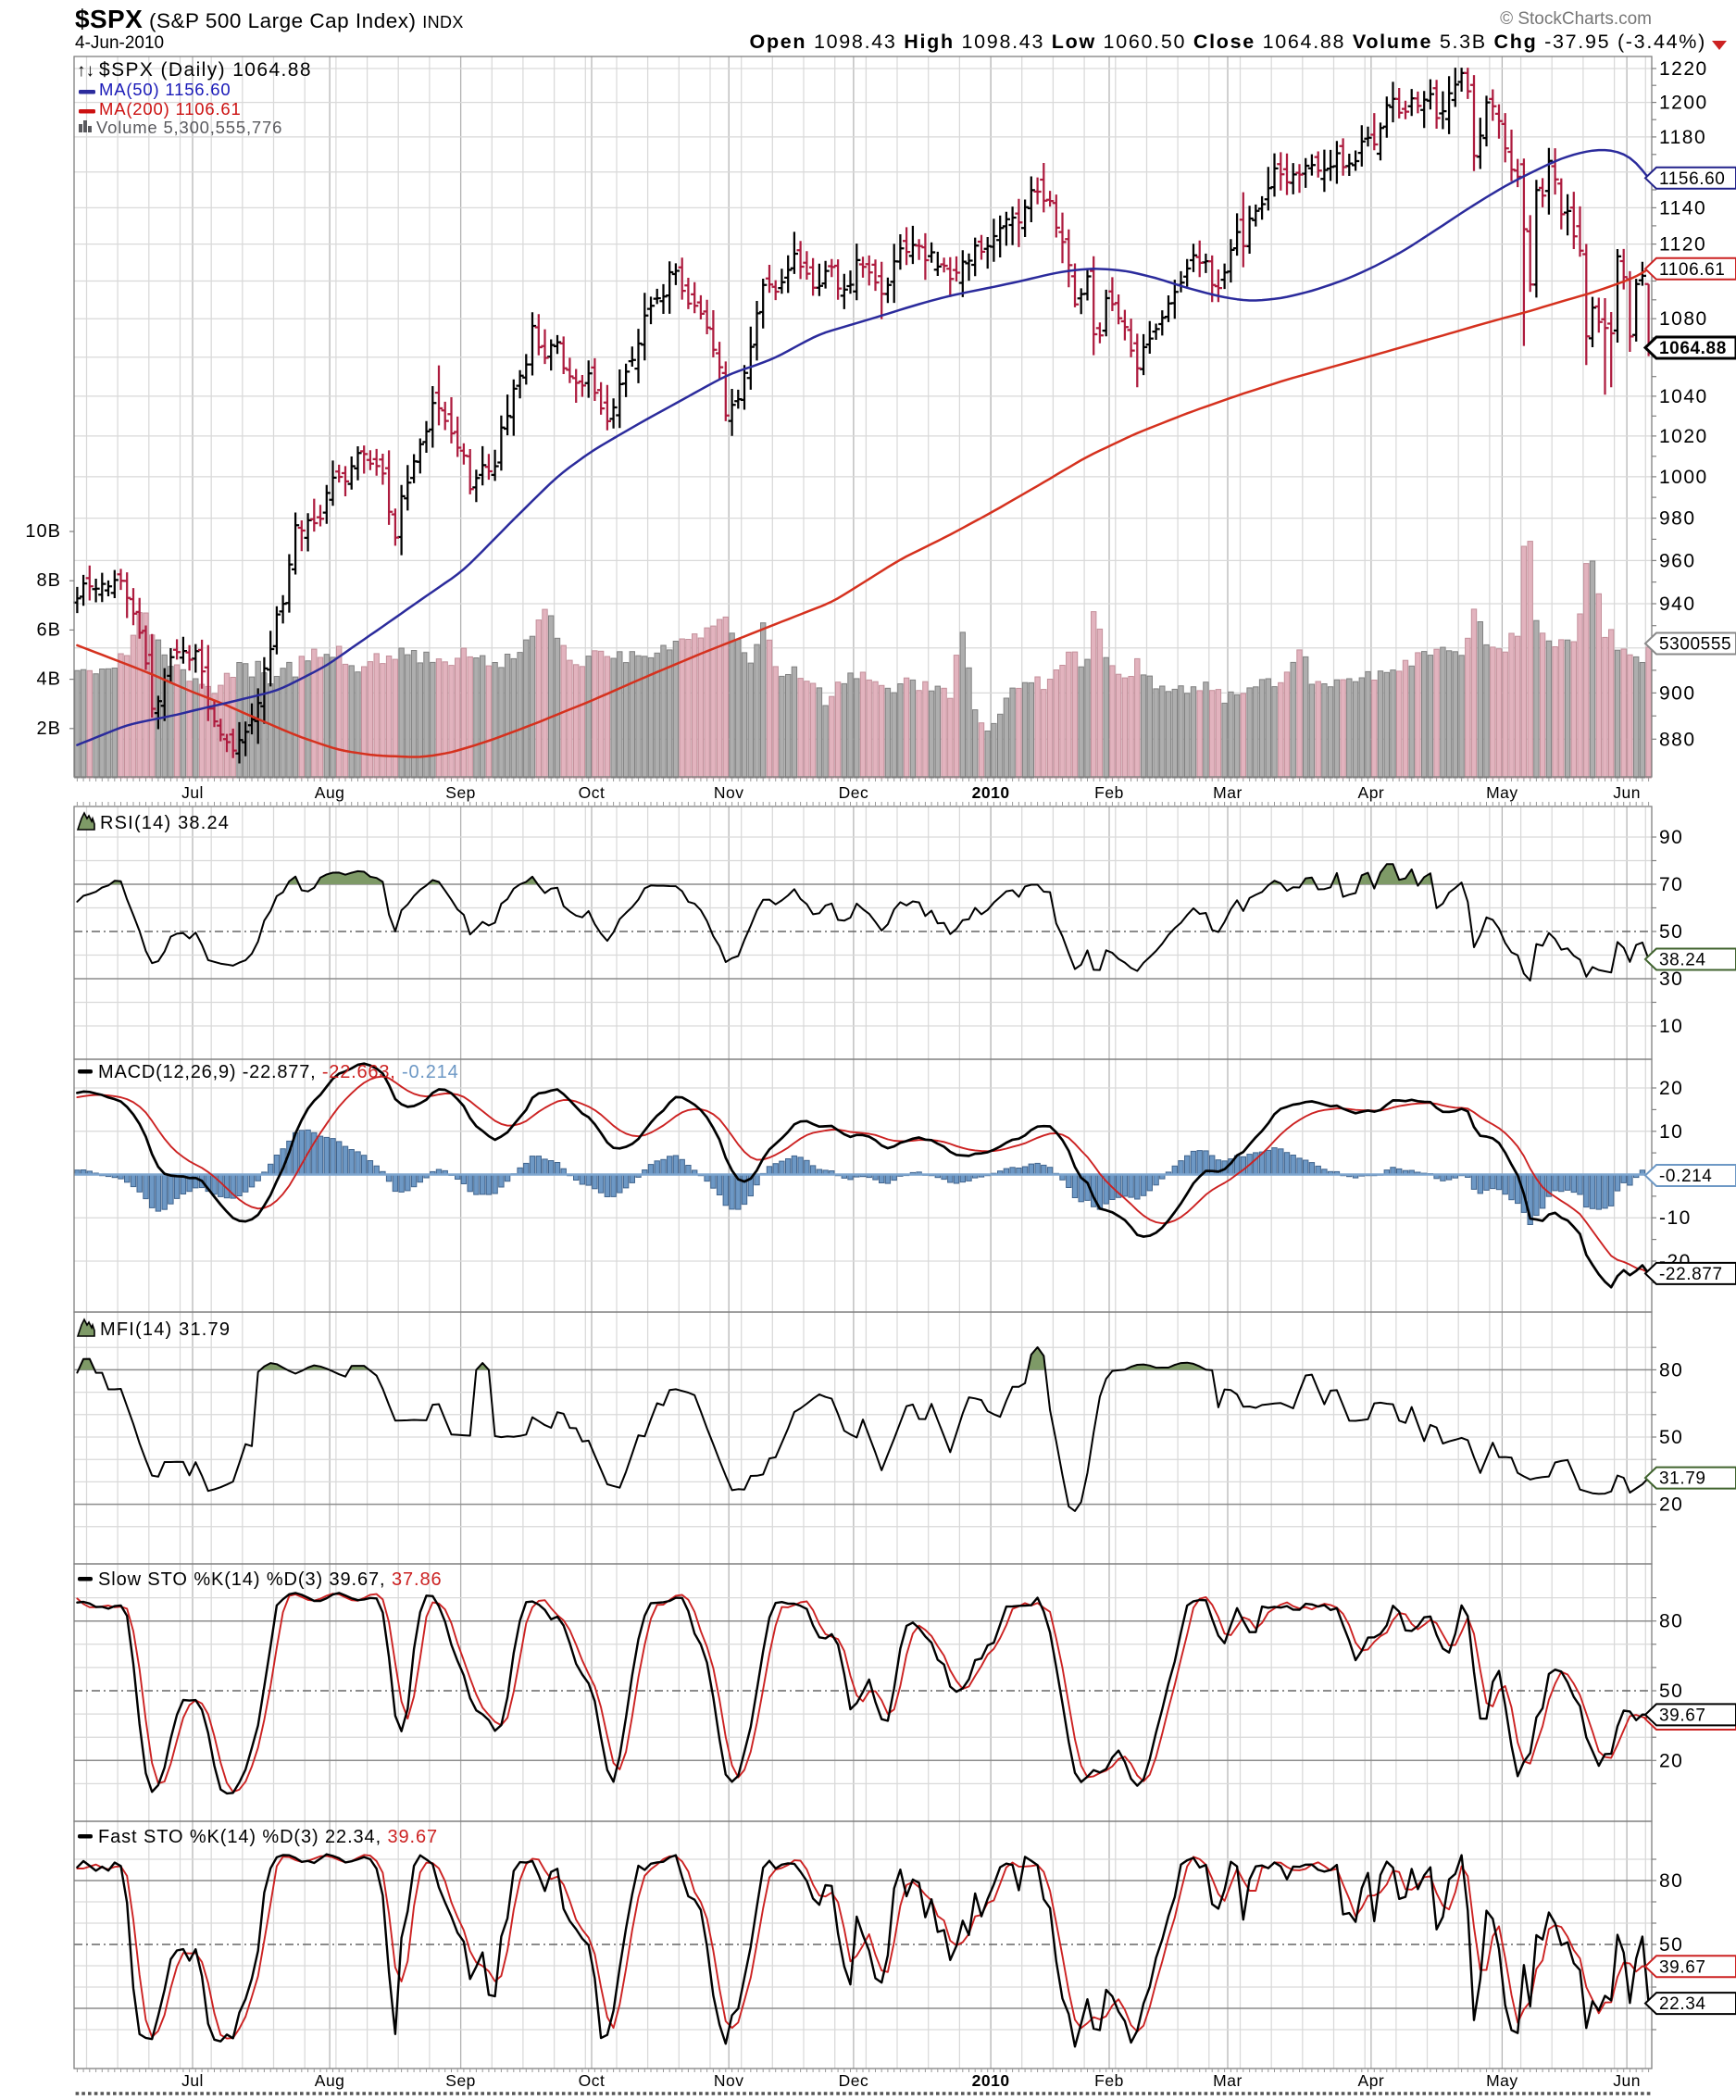  Describe the element at coordinates (1677, 519) in the screenshot. I see `svg-text: 980` at that location.